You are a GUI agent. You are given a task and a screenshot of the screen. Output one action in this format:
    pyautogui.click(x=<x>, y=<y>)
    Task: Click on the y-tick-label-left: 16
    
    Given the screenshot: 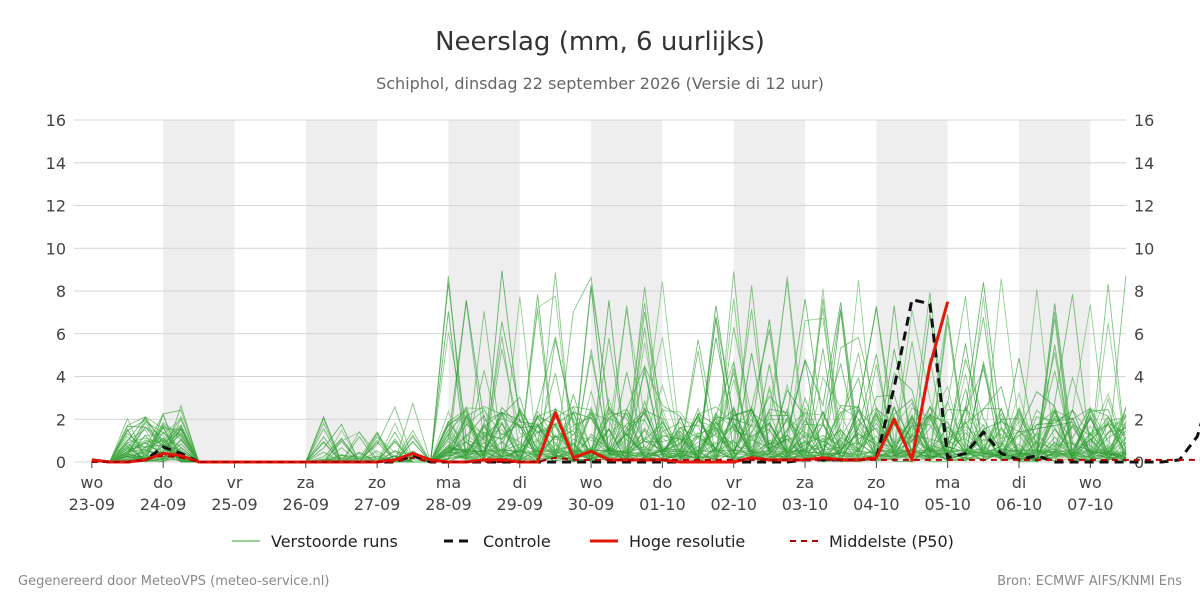 What is the action you would take?
    pyautogui.click(x=56, y=120)
    